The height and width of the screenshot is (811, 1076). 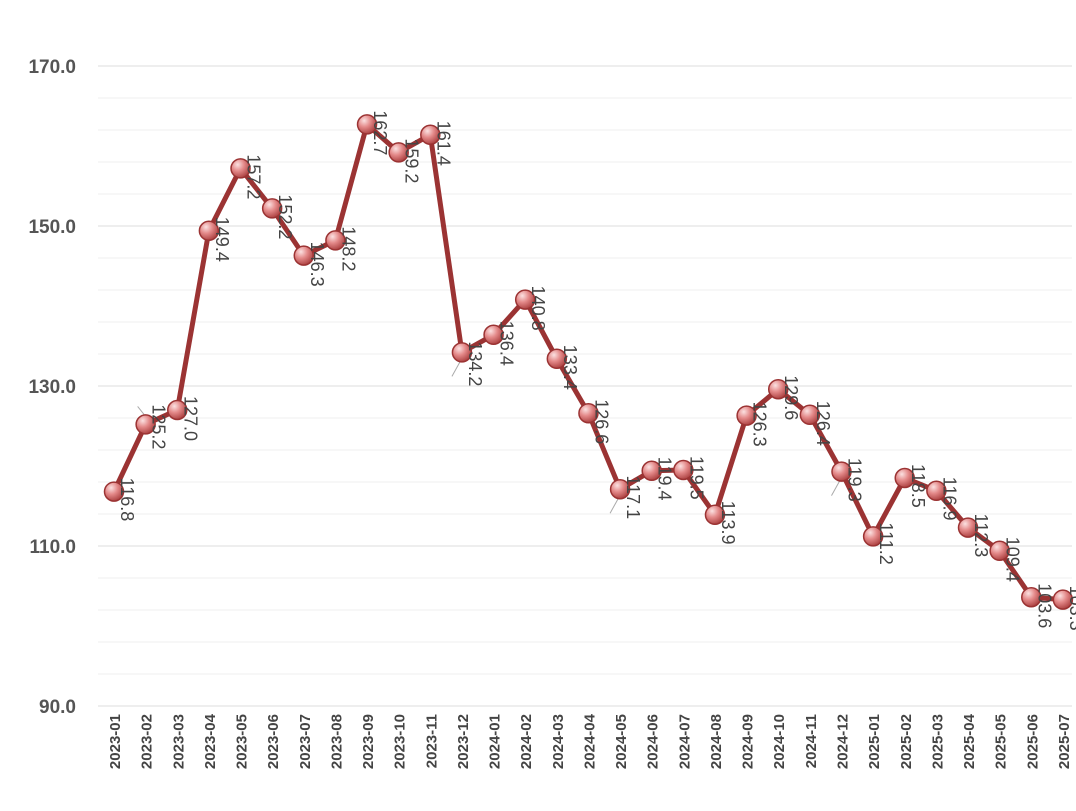 I want to click on data-label: 103.6, so click(x=1044, y=605).